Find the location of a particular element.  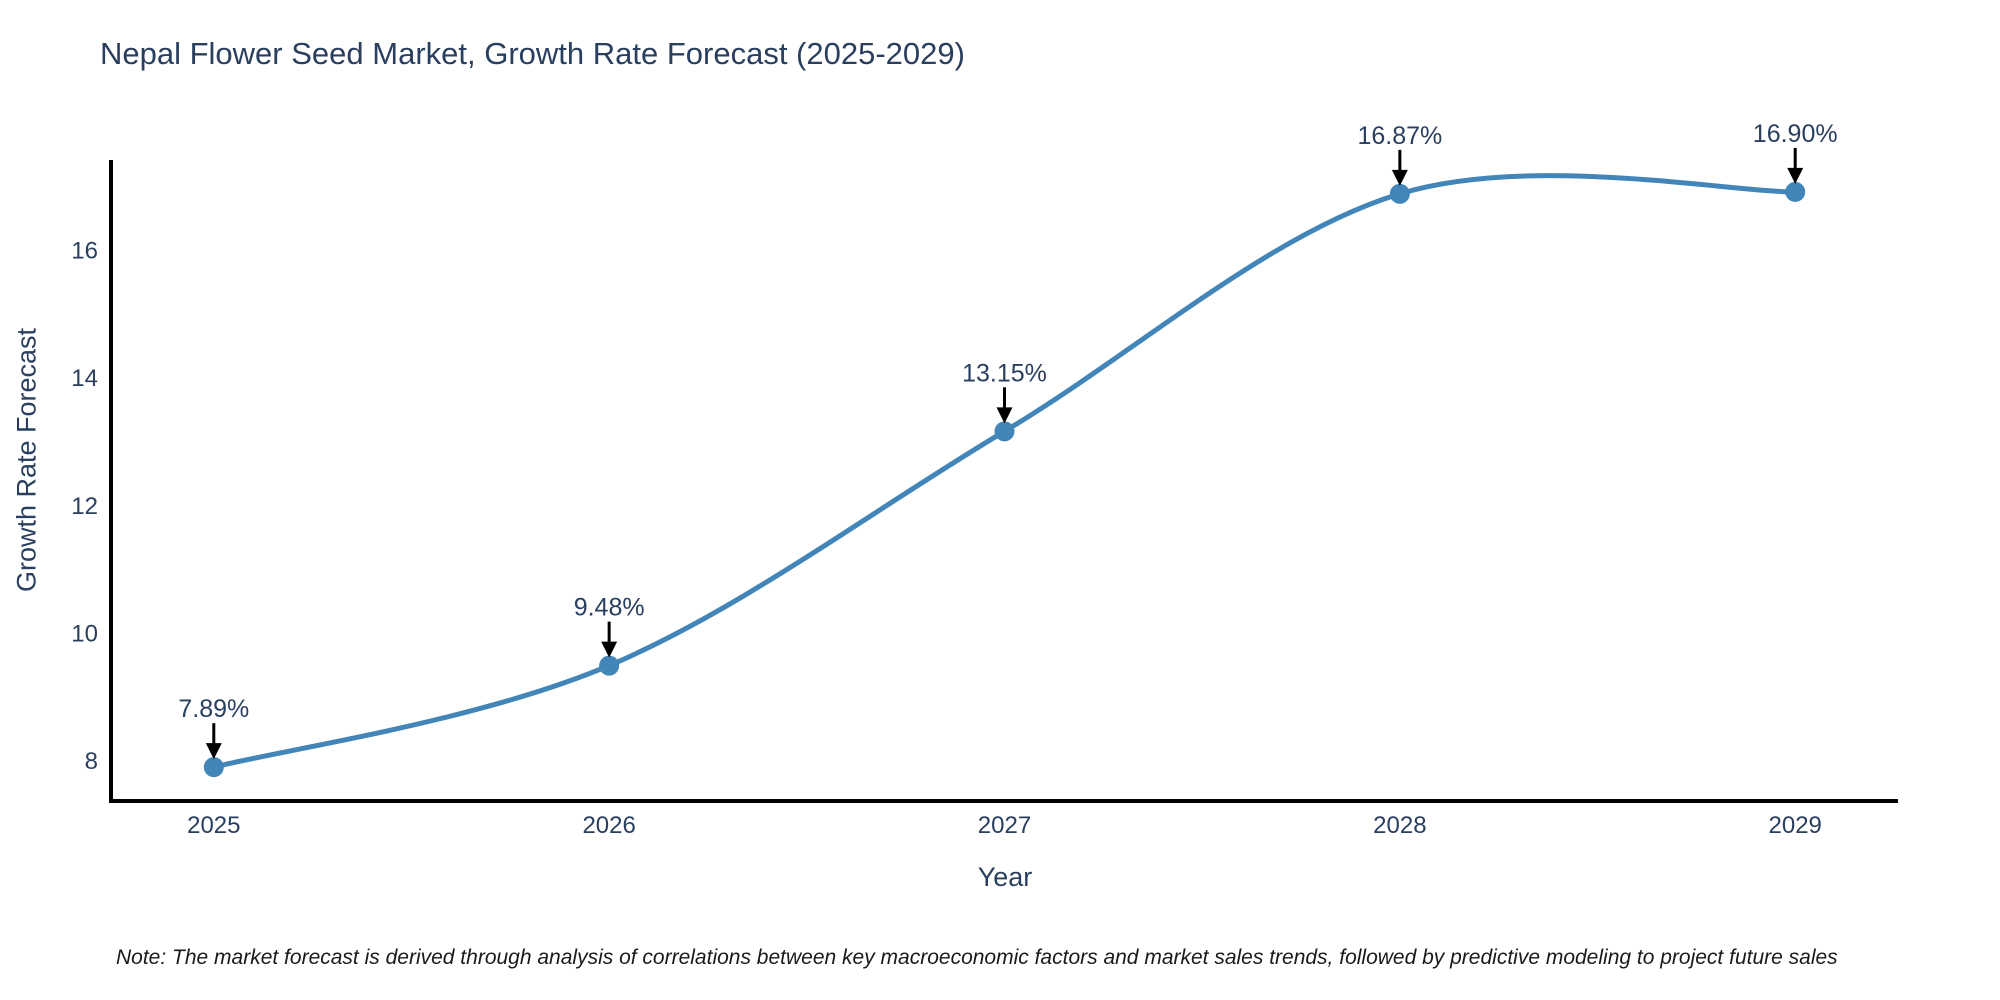

y-axis-title: Growth Rate Forecast is located at coordinates (26, 460).